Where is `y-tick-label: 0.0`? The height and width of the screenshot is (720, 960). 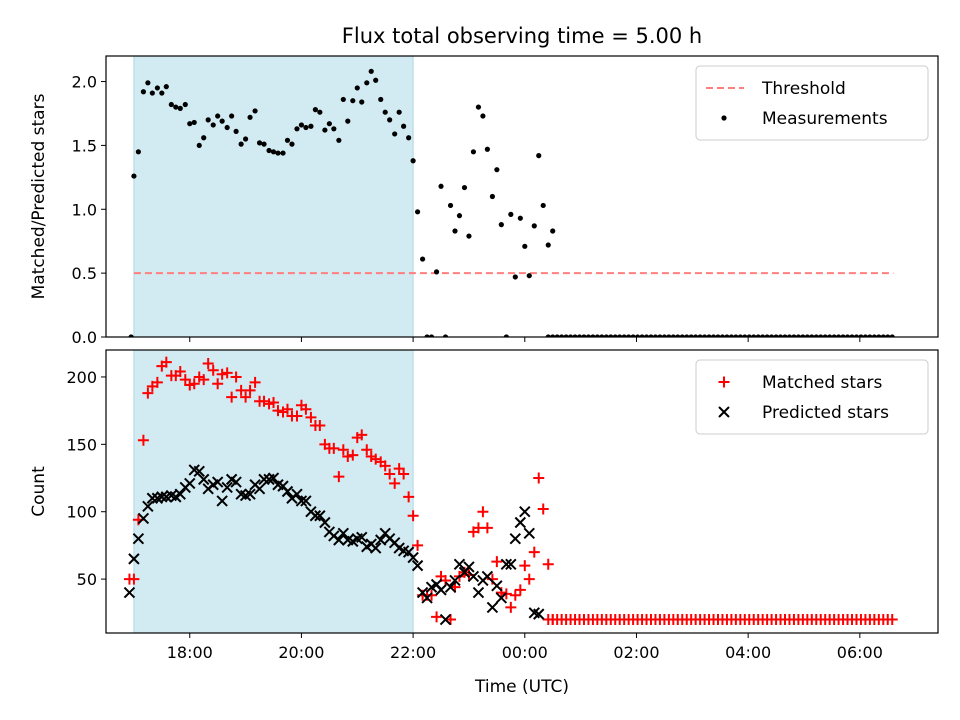 y-tick-label: 0.0 is located at coordinates (84, 337).